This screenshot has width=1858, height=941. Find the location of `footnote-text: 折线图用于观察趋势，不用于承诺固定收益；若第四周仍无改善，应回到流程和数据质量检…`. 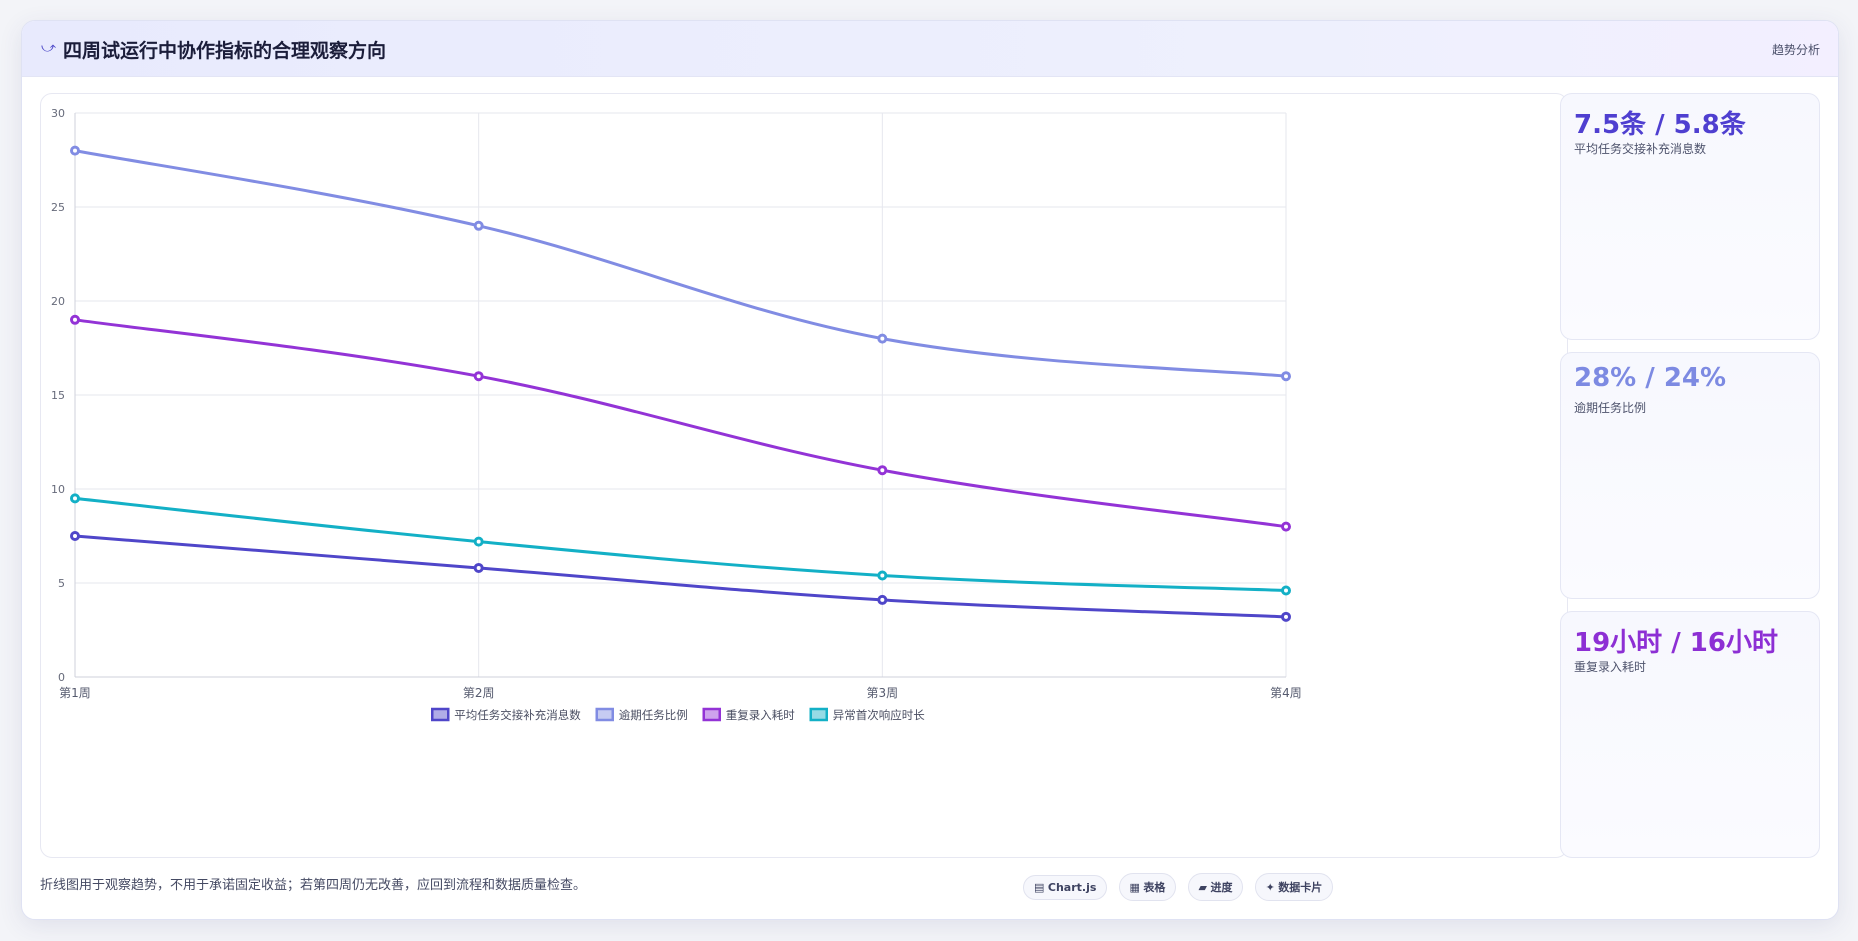

footnote-text: 折线图用于观察趋势，不用于承诺固定收益；若第四周仍无改善，应回到流程和数据质量检… is located at coordinates (313, 885).